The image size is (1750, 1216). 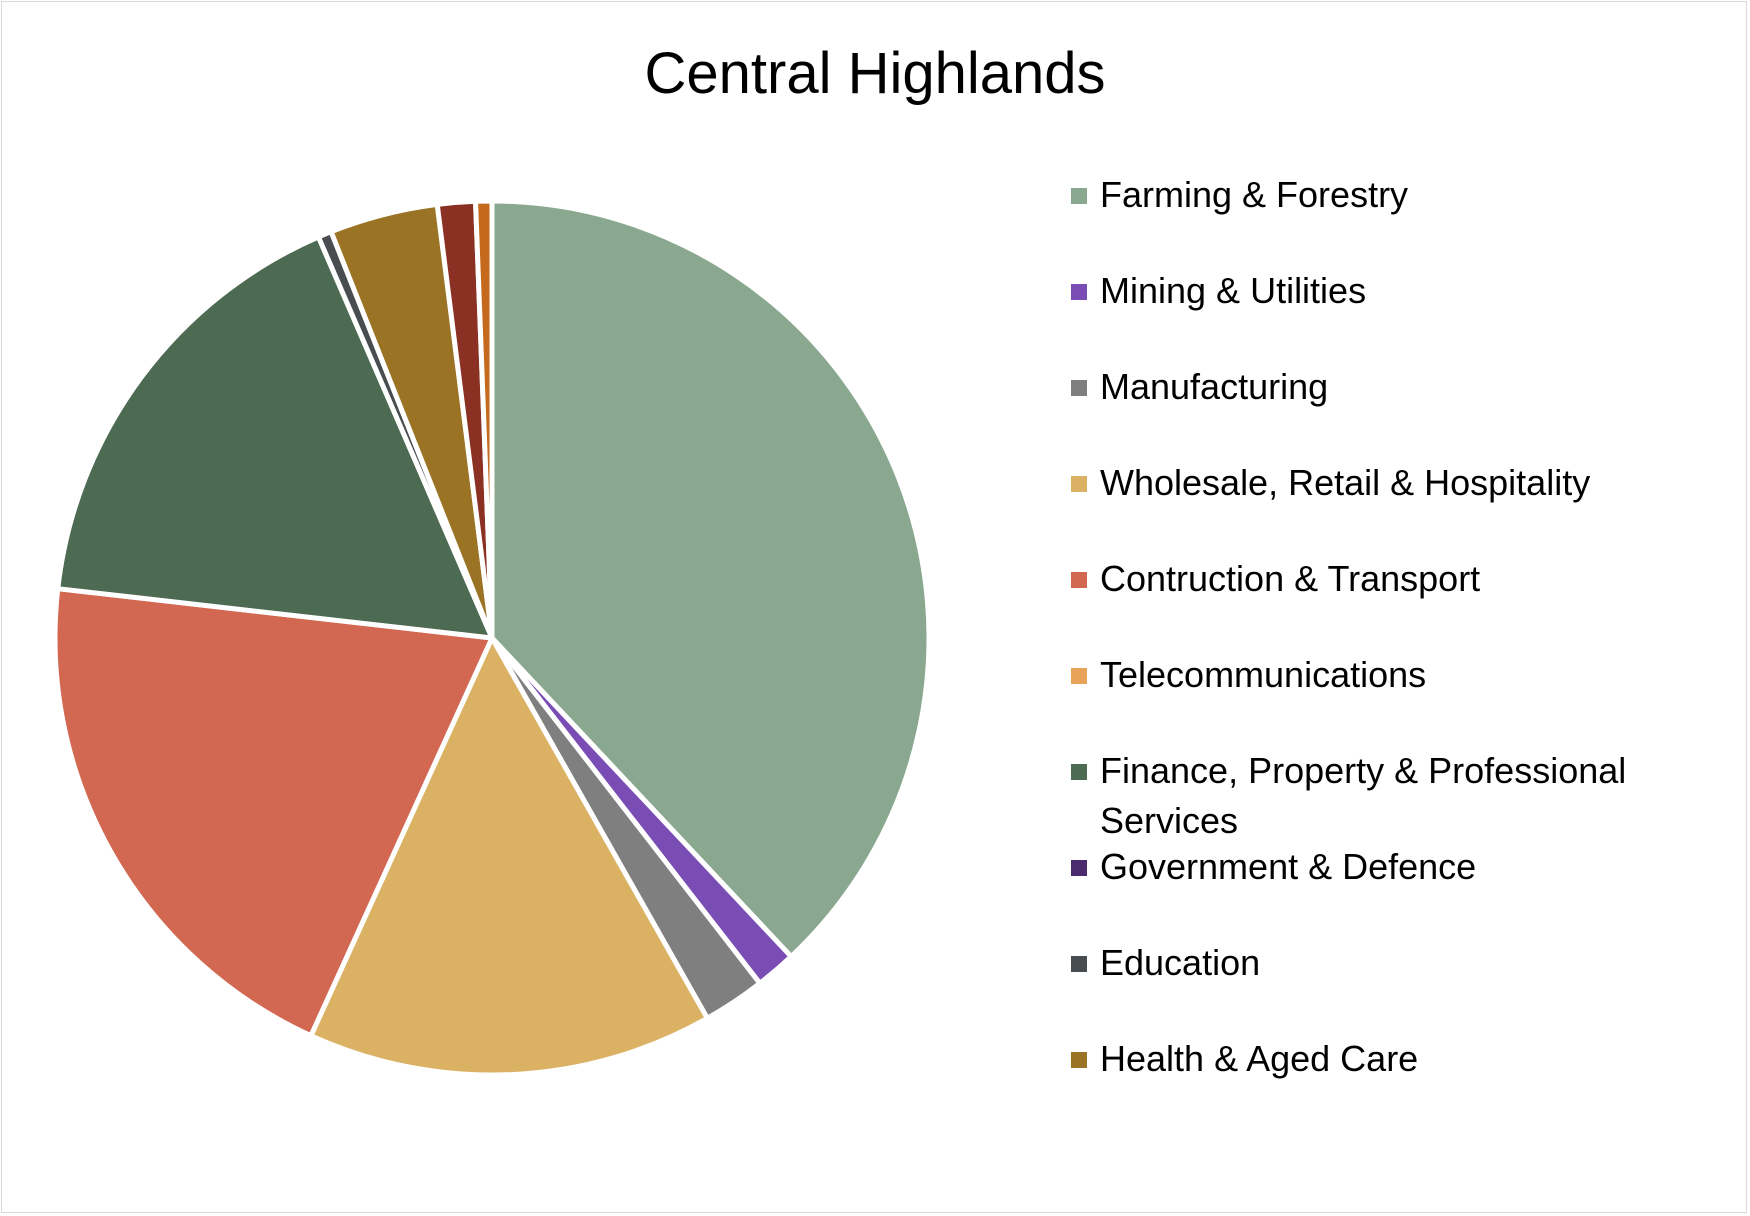 I want to click on legend-label: Farming & Forestry, so click(x=1254, y=194).